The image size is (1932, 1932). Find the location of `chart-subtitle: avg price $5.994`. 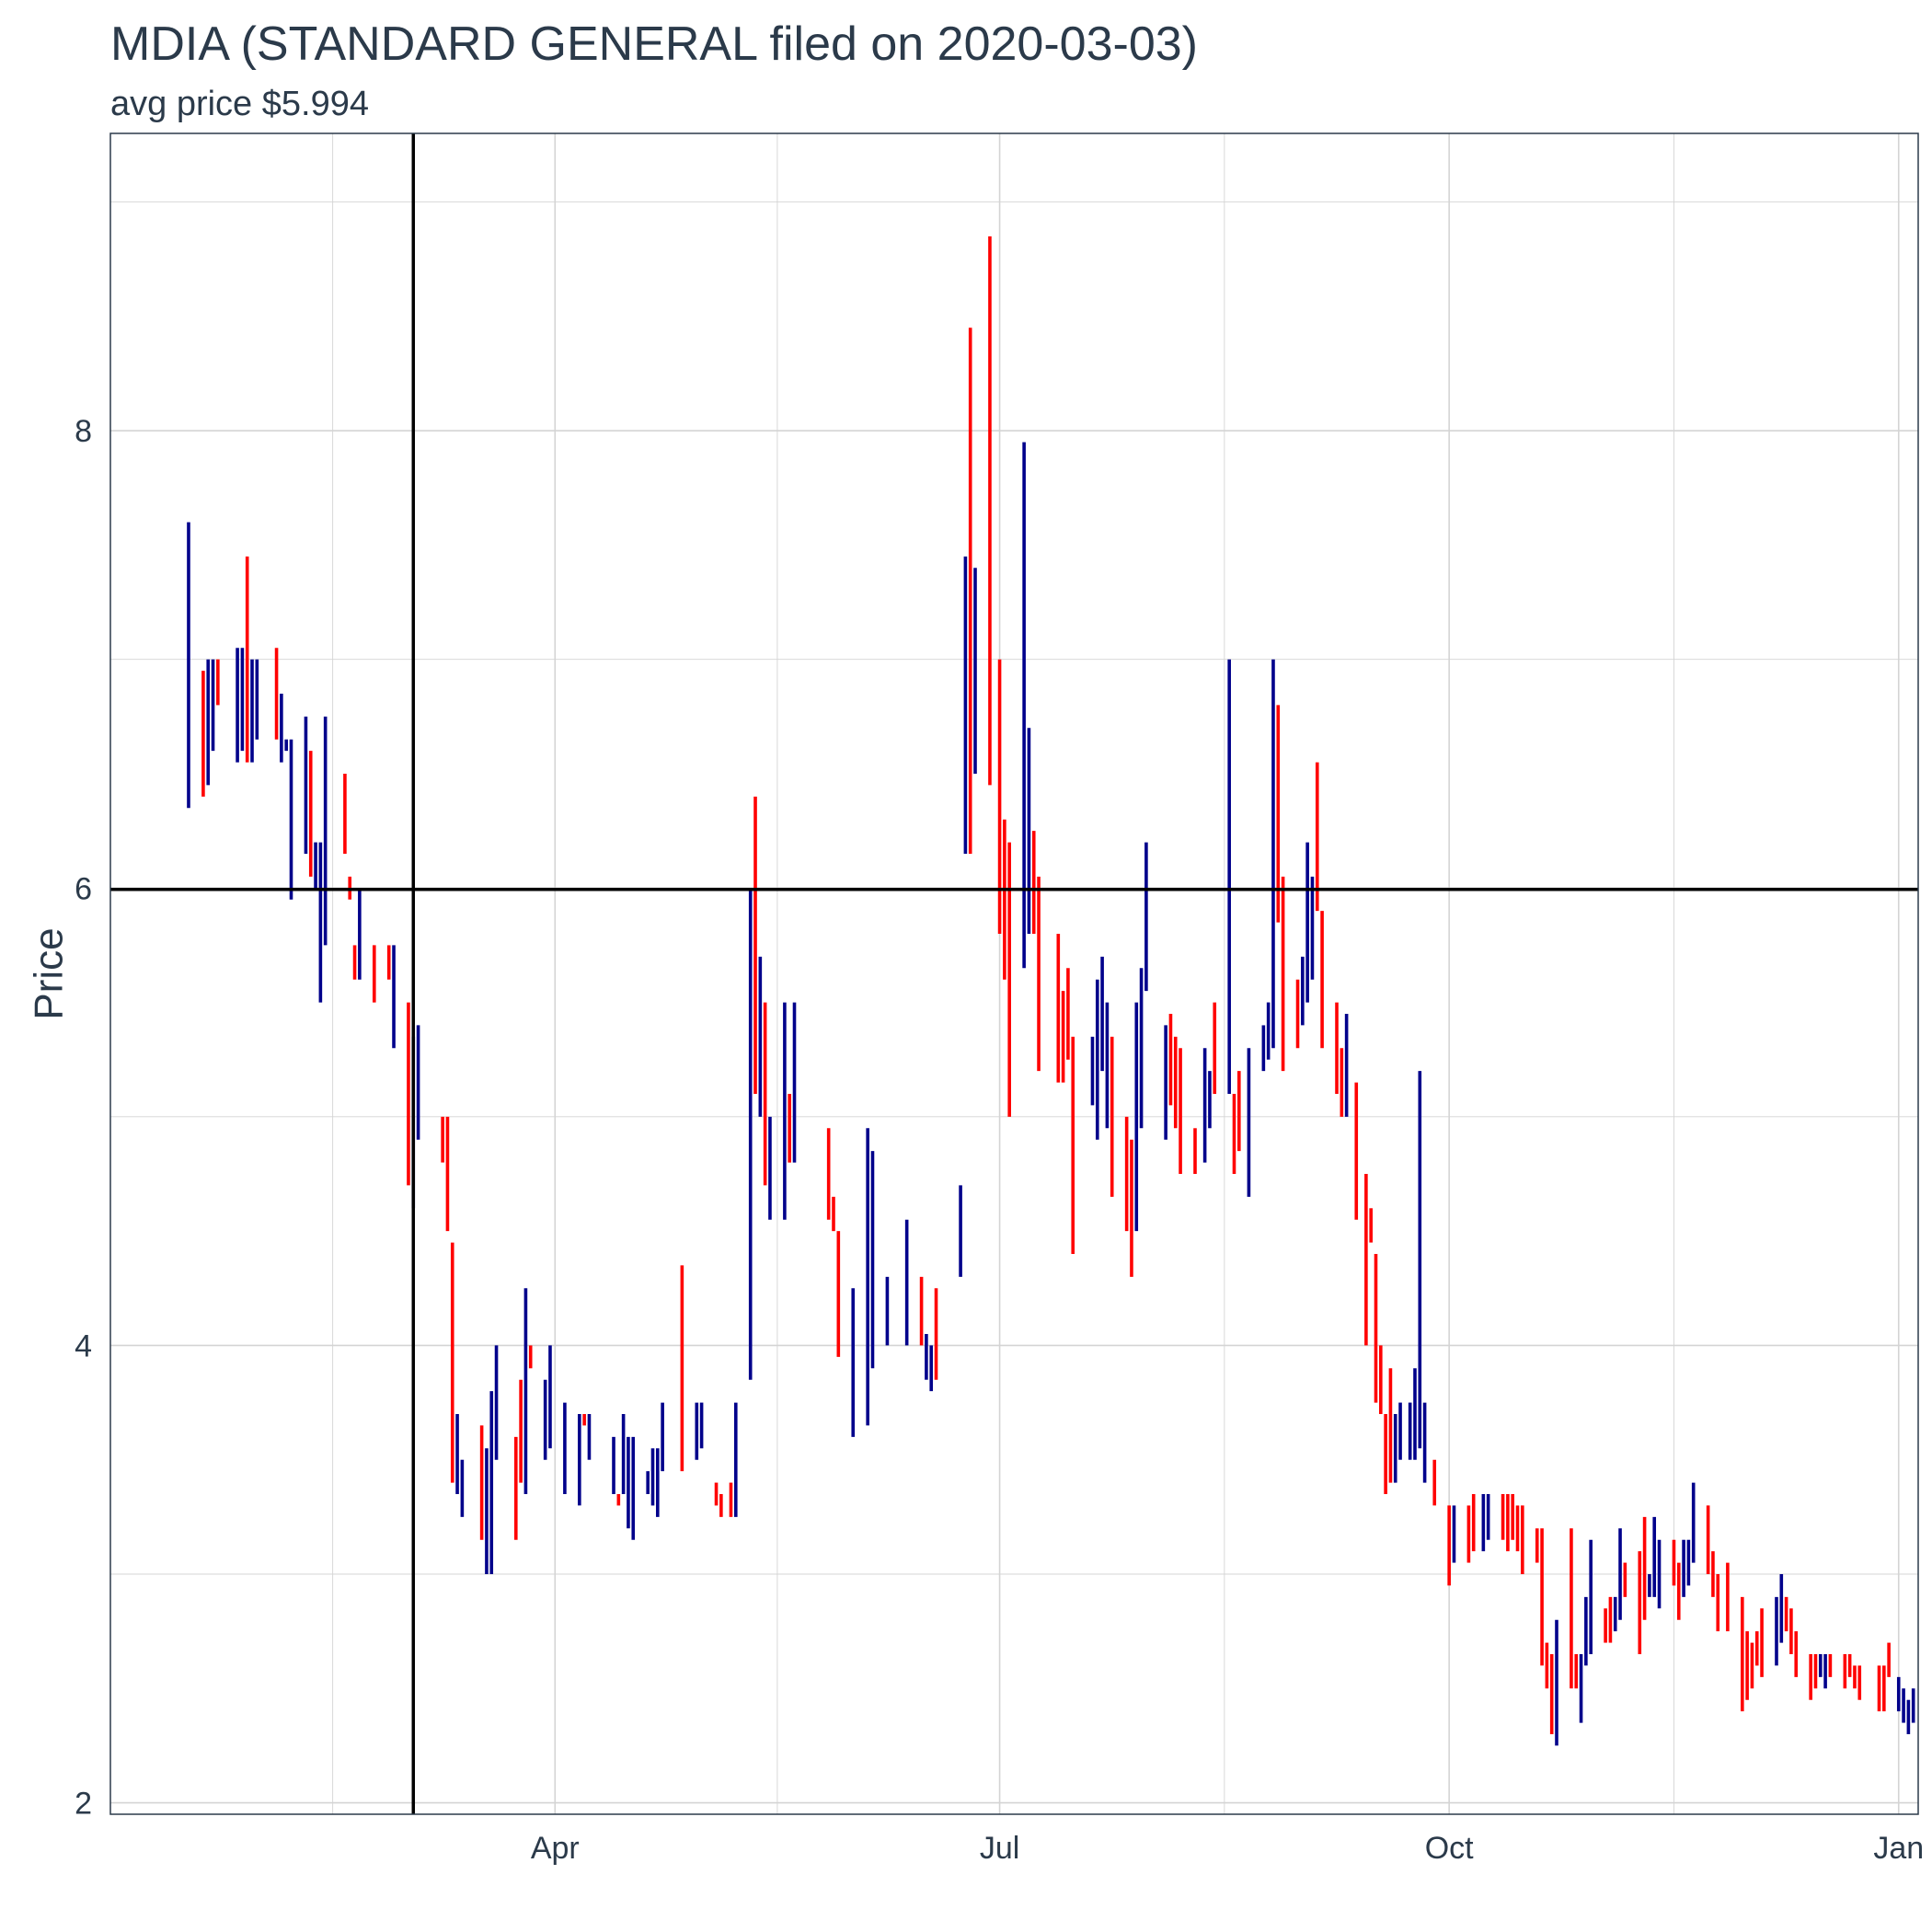

chart-subtitle: avg price $5.994 is located at coordinates (240, 104).